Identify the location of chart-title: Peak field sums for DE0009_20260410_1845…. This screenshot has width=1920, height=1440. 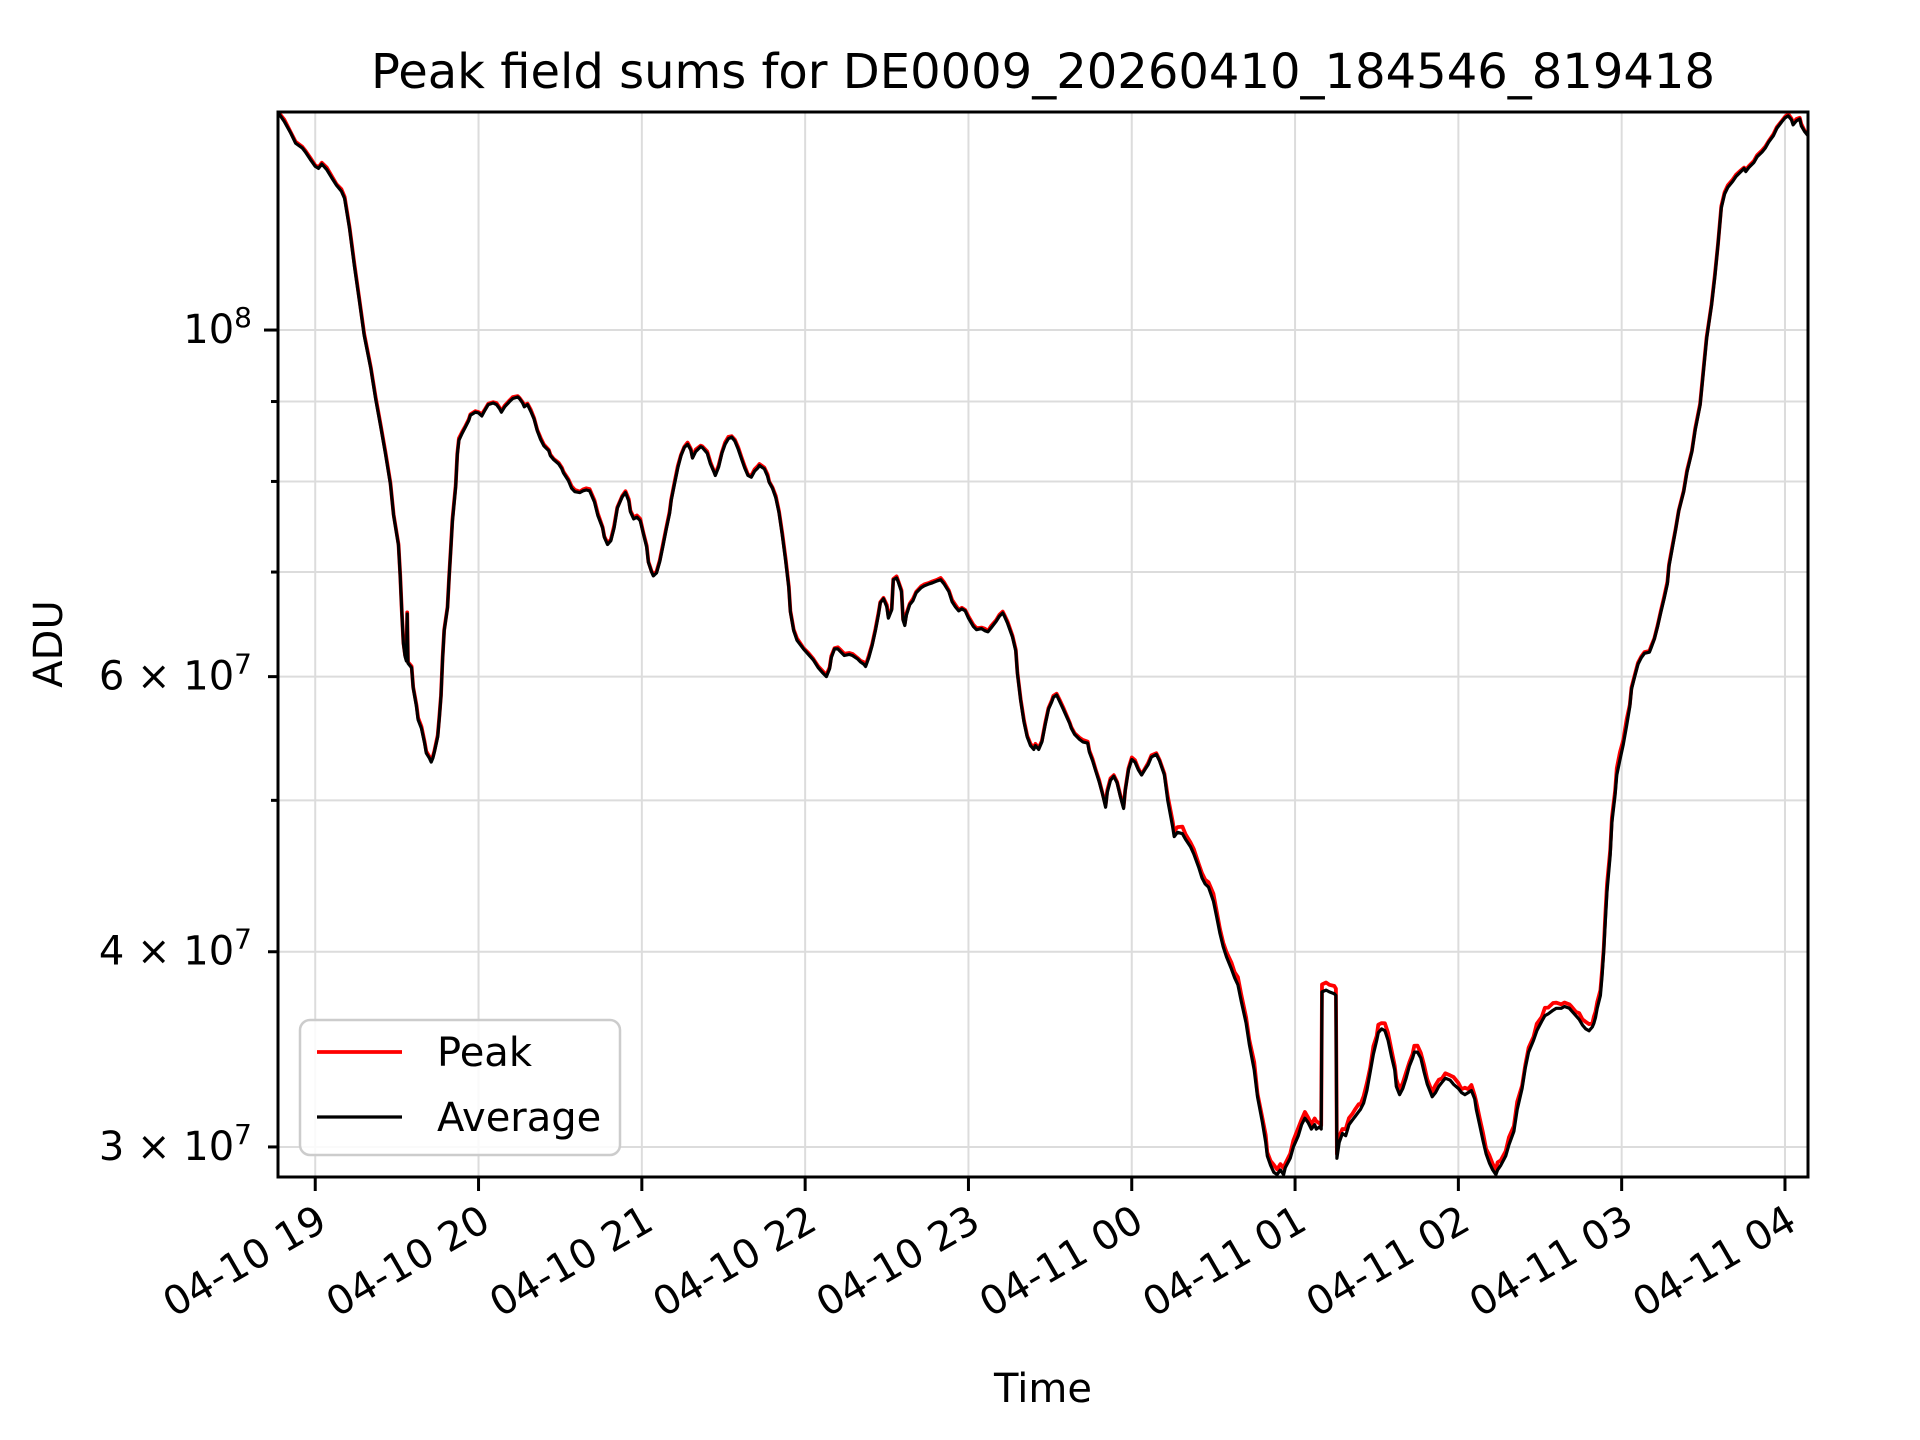
(1043, 72).